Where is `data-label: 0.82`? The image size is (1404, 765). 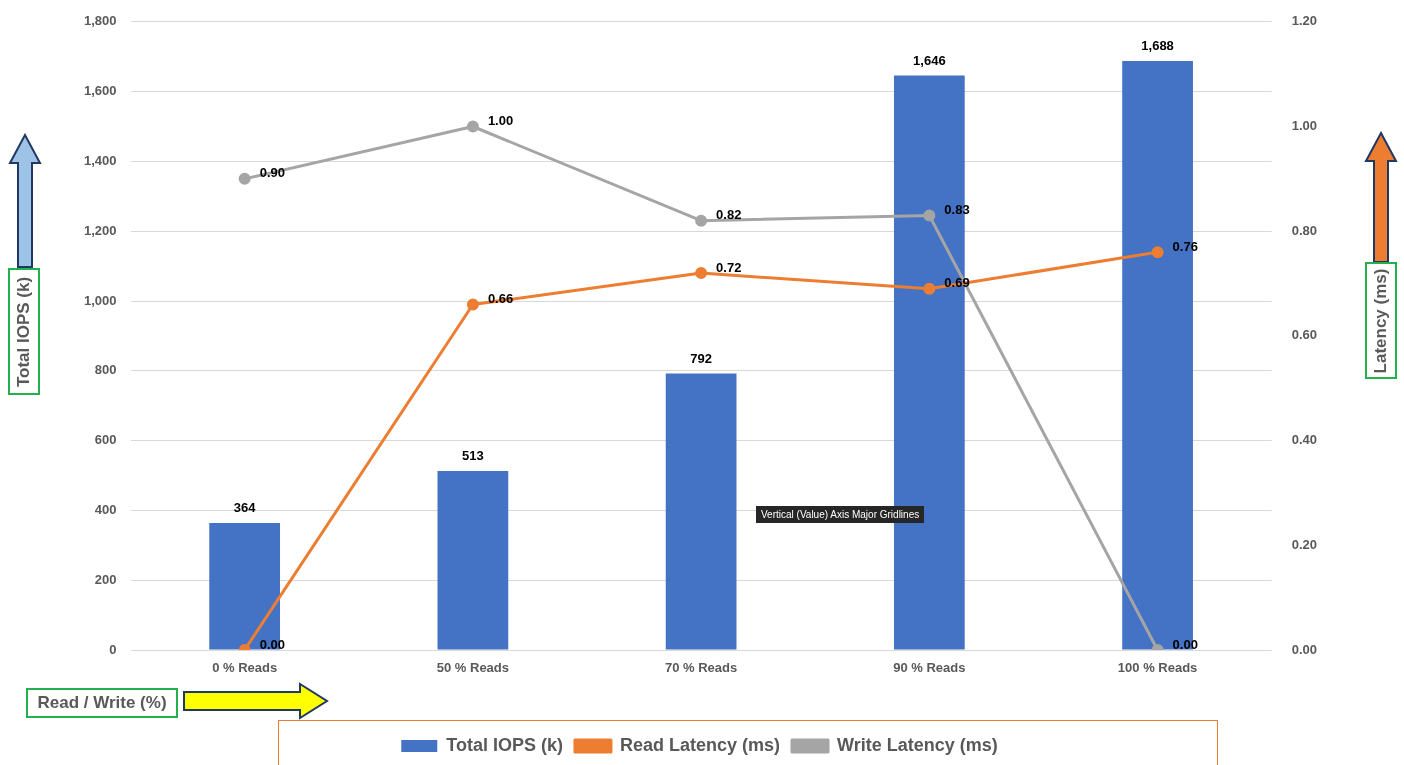
data-label: 0.82 is located at coordinates (729, 215).